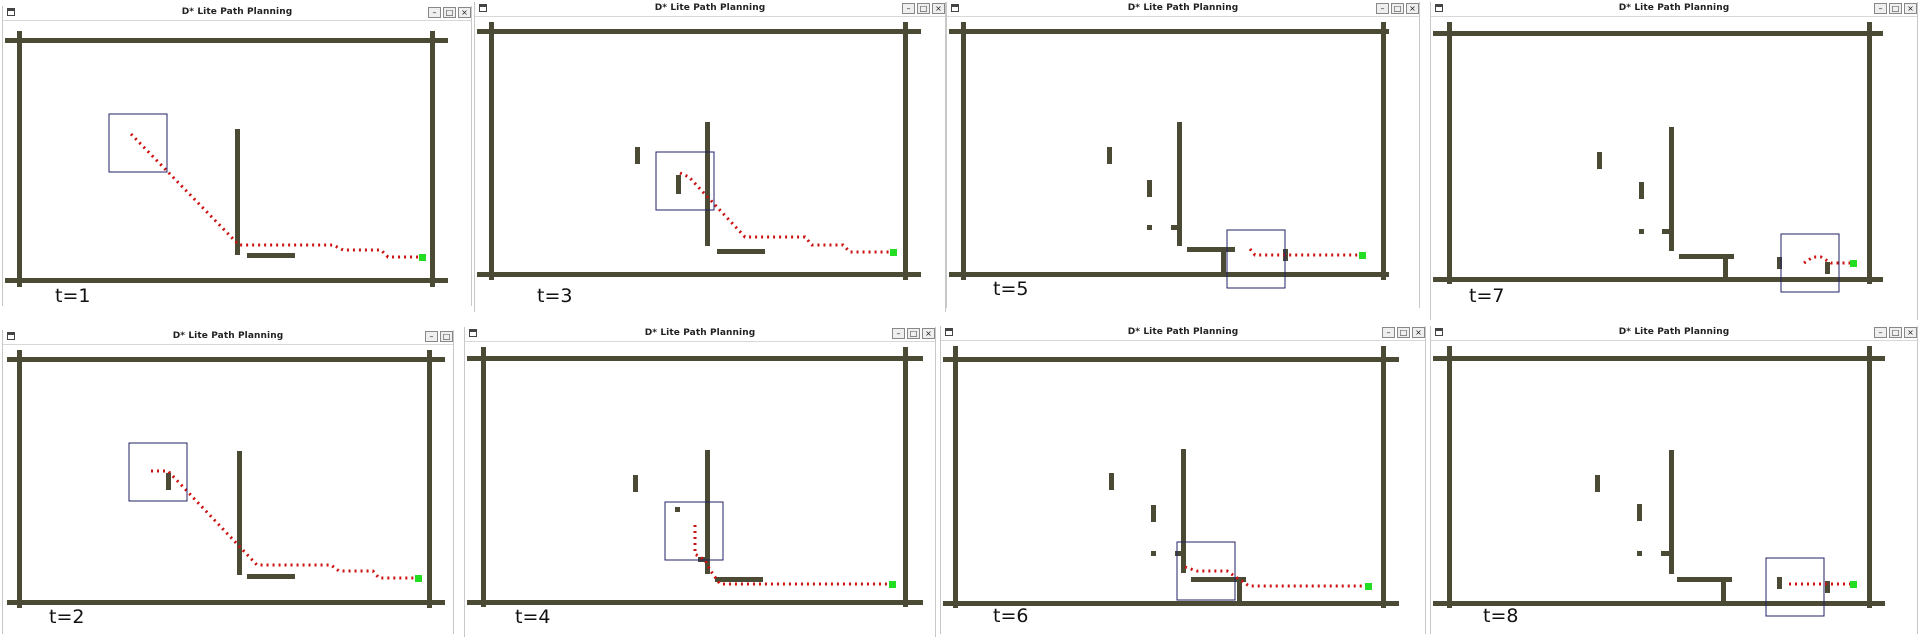  What do you see at coordinates (1827, 260) in the screenshot?
I see `planned-path` at bounding box center [1827, 260].